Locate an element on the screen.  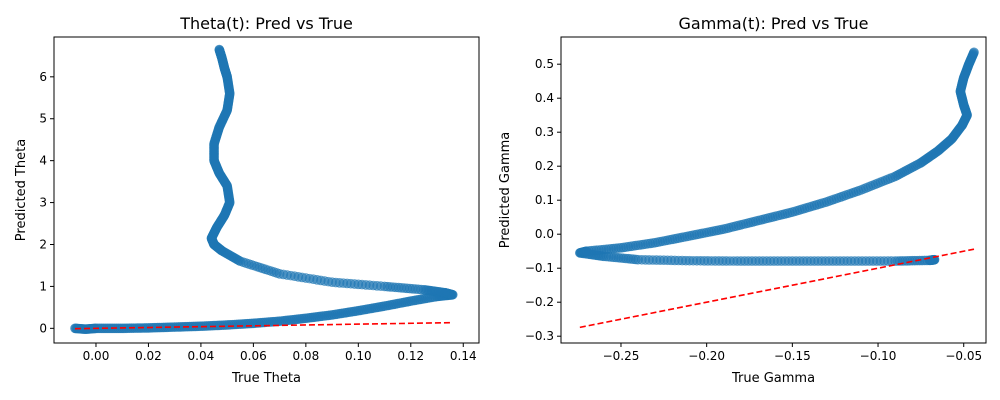
x-tick-label: −0.05 is located at coordinates (963, 356).